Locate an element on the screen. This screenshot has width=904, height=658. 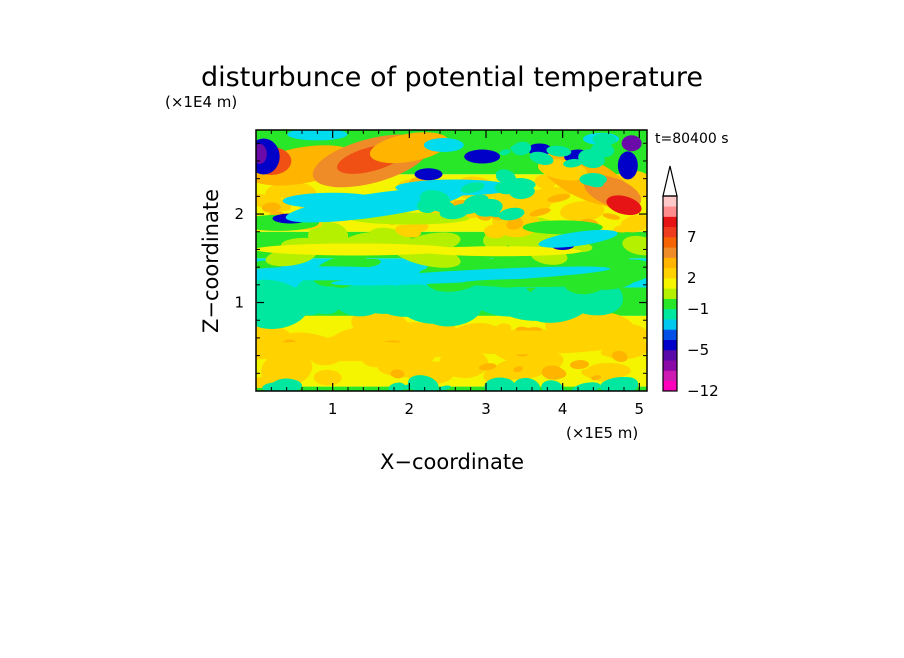
colorbar-tick-label: −1 is located at coordinates (698, 309).